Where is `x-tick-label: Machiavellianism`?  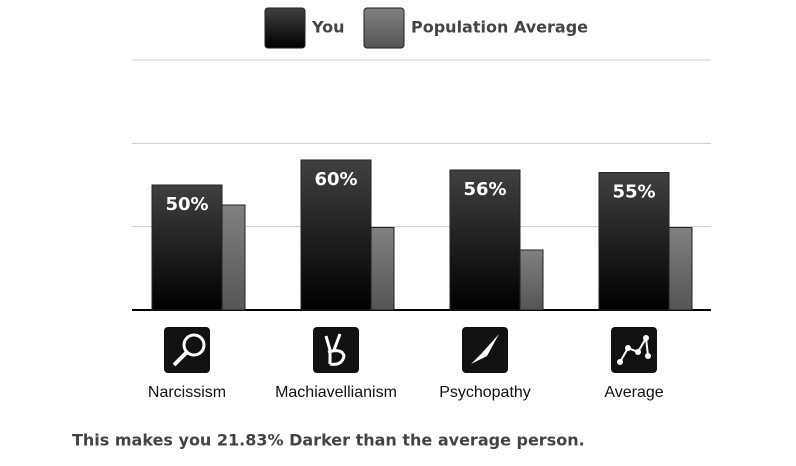
x-tick-label: Machiavellianism is located at coordinates (336, 392).